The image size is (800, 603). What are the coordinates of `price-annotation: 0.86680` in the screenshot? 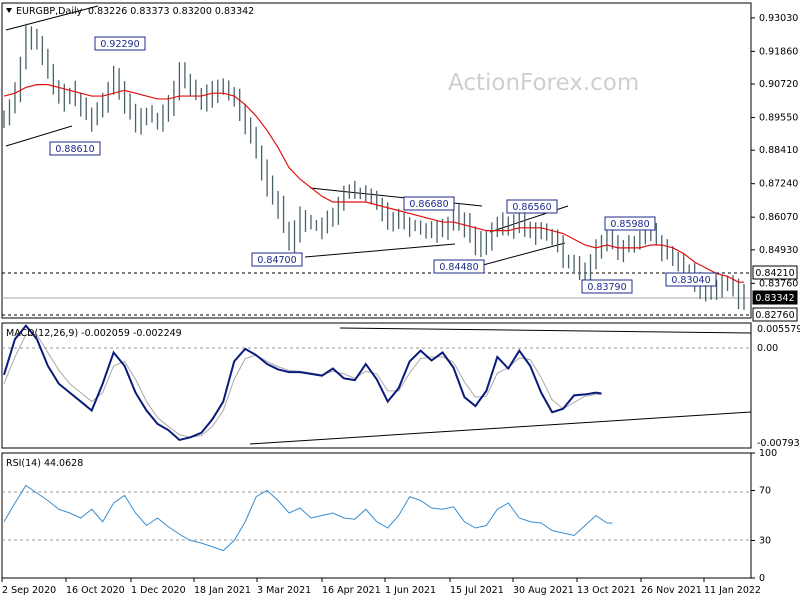 It's located at (429, 203).